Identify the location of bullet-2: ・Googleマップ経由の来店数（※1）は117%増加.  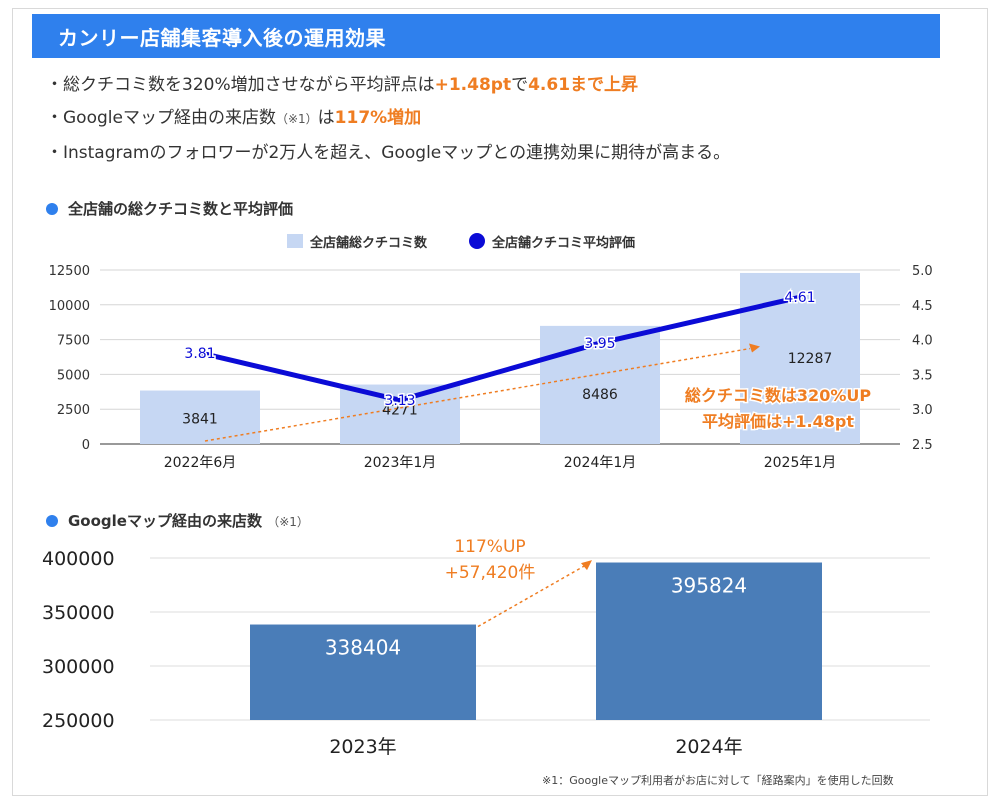
(233, 115).